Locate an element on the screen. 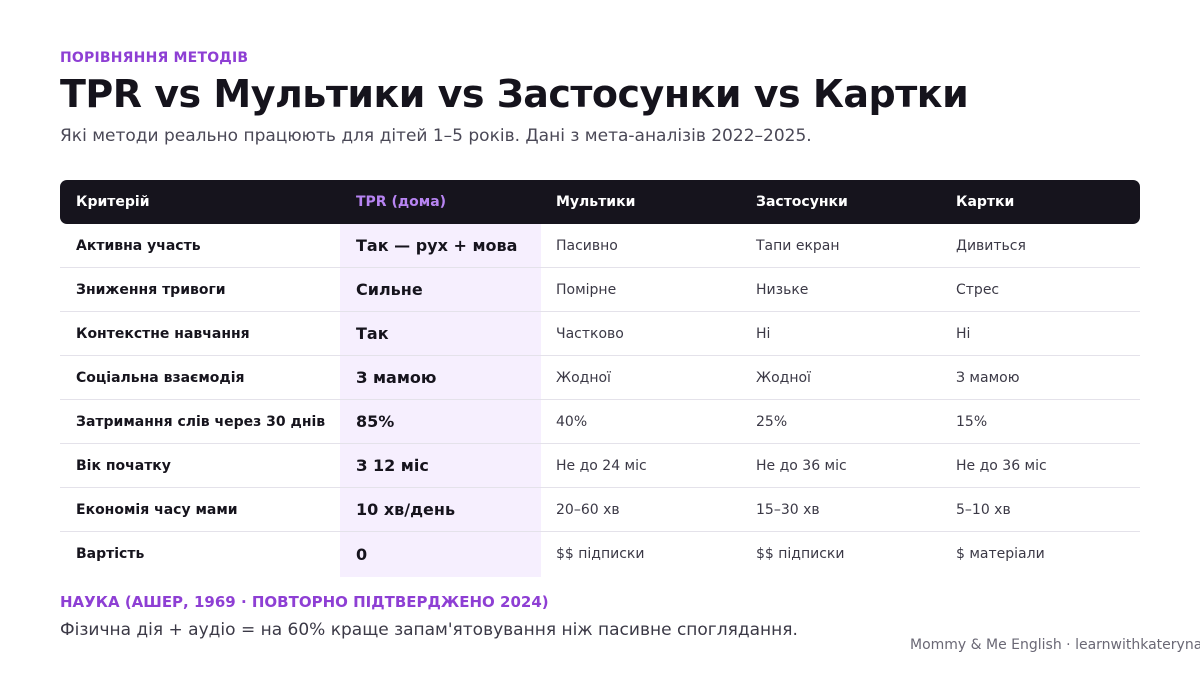 The height and width of the screenshot is (675, 1200). criterion-cell: Контекстне навчання is located at coordinates (163, 333).